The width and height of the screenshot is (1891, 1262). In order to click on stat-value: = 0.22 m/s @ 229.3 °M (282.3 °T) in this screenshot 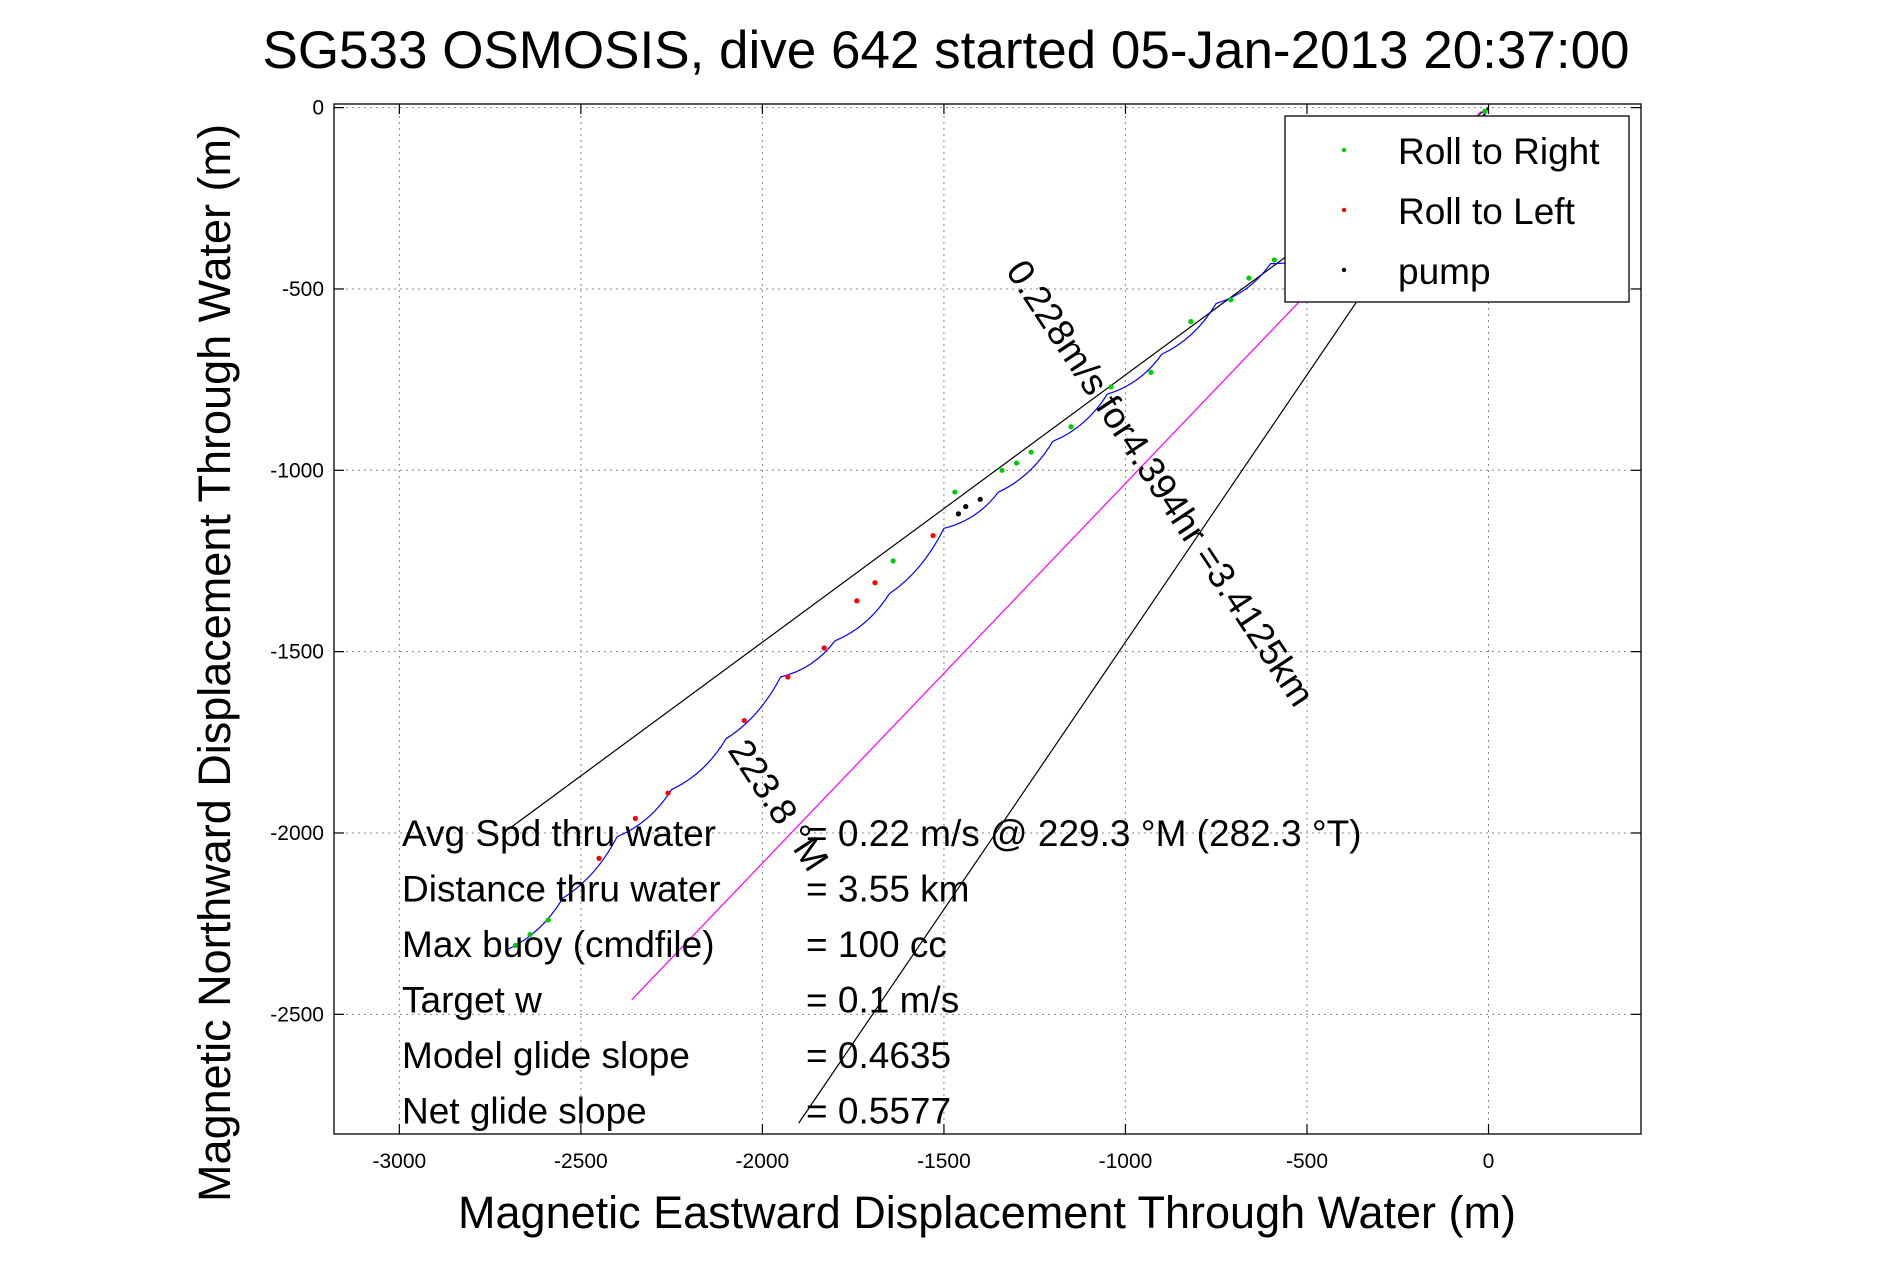, I will do `click(1084, 833)`.